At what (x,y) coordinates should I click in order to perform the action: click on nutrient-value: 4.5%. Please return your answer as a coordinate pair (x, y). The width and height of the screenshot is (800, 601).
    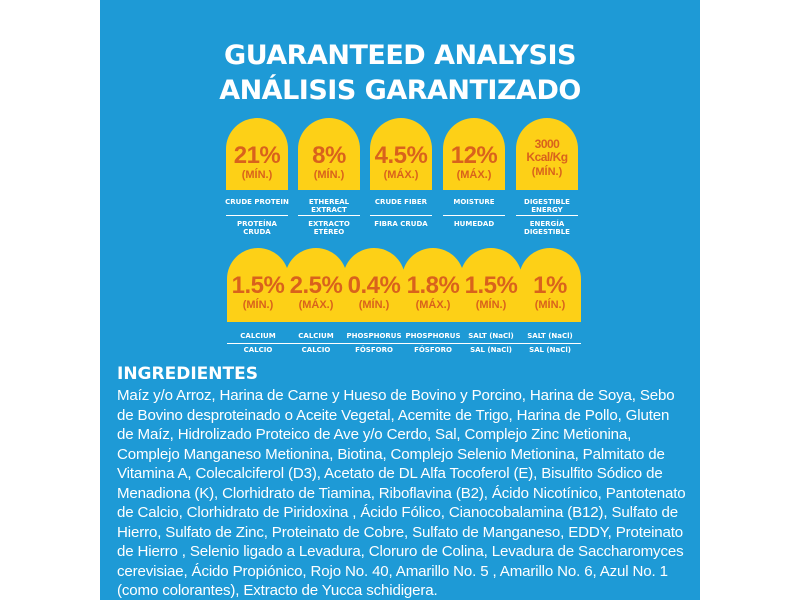
    Looking at the image, I should click on (401, 155).